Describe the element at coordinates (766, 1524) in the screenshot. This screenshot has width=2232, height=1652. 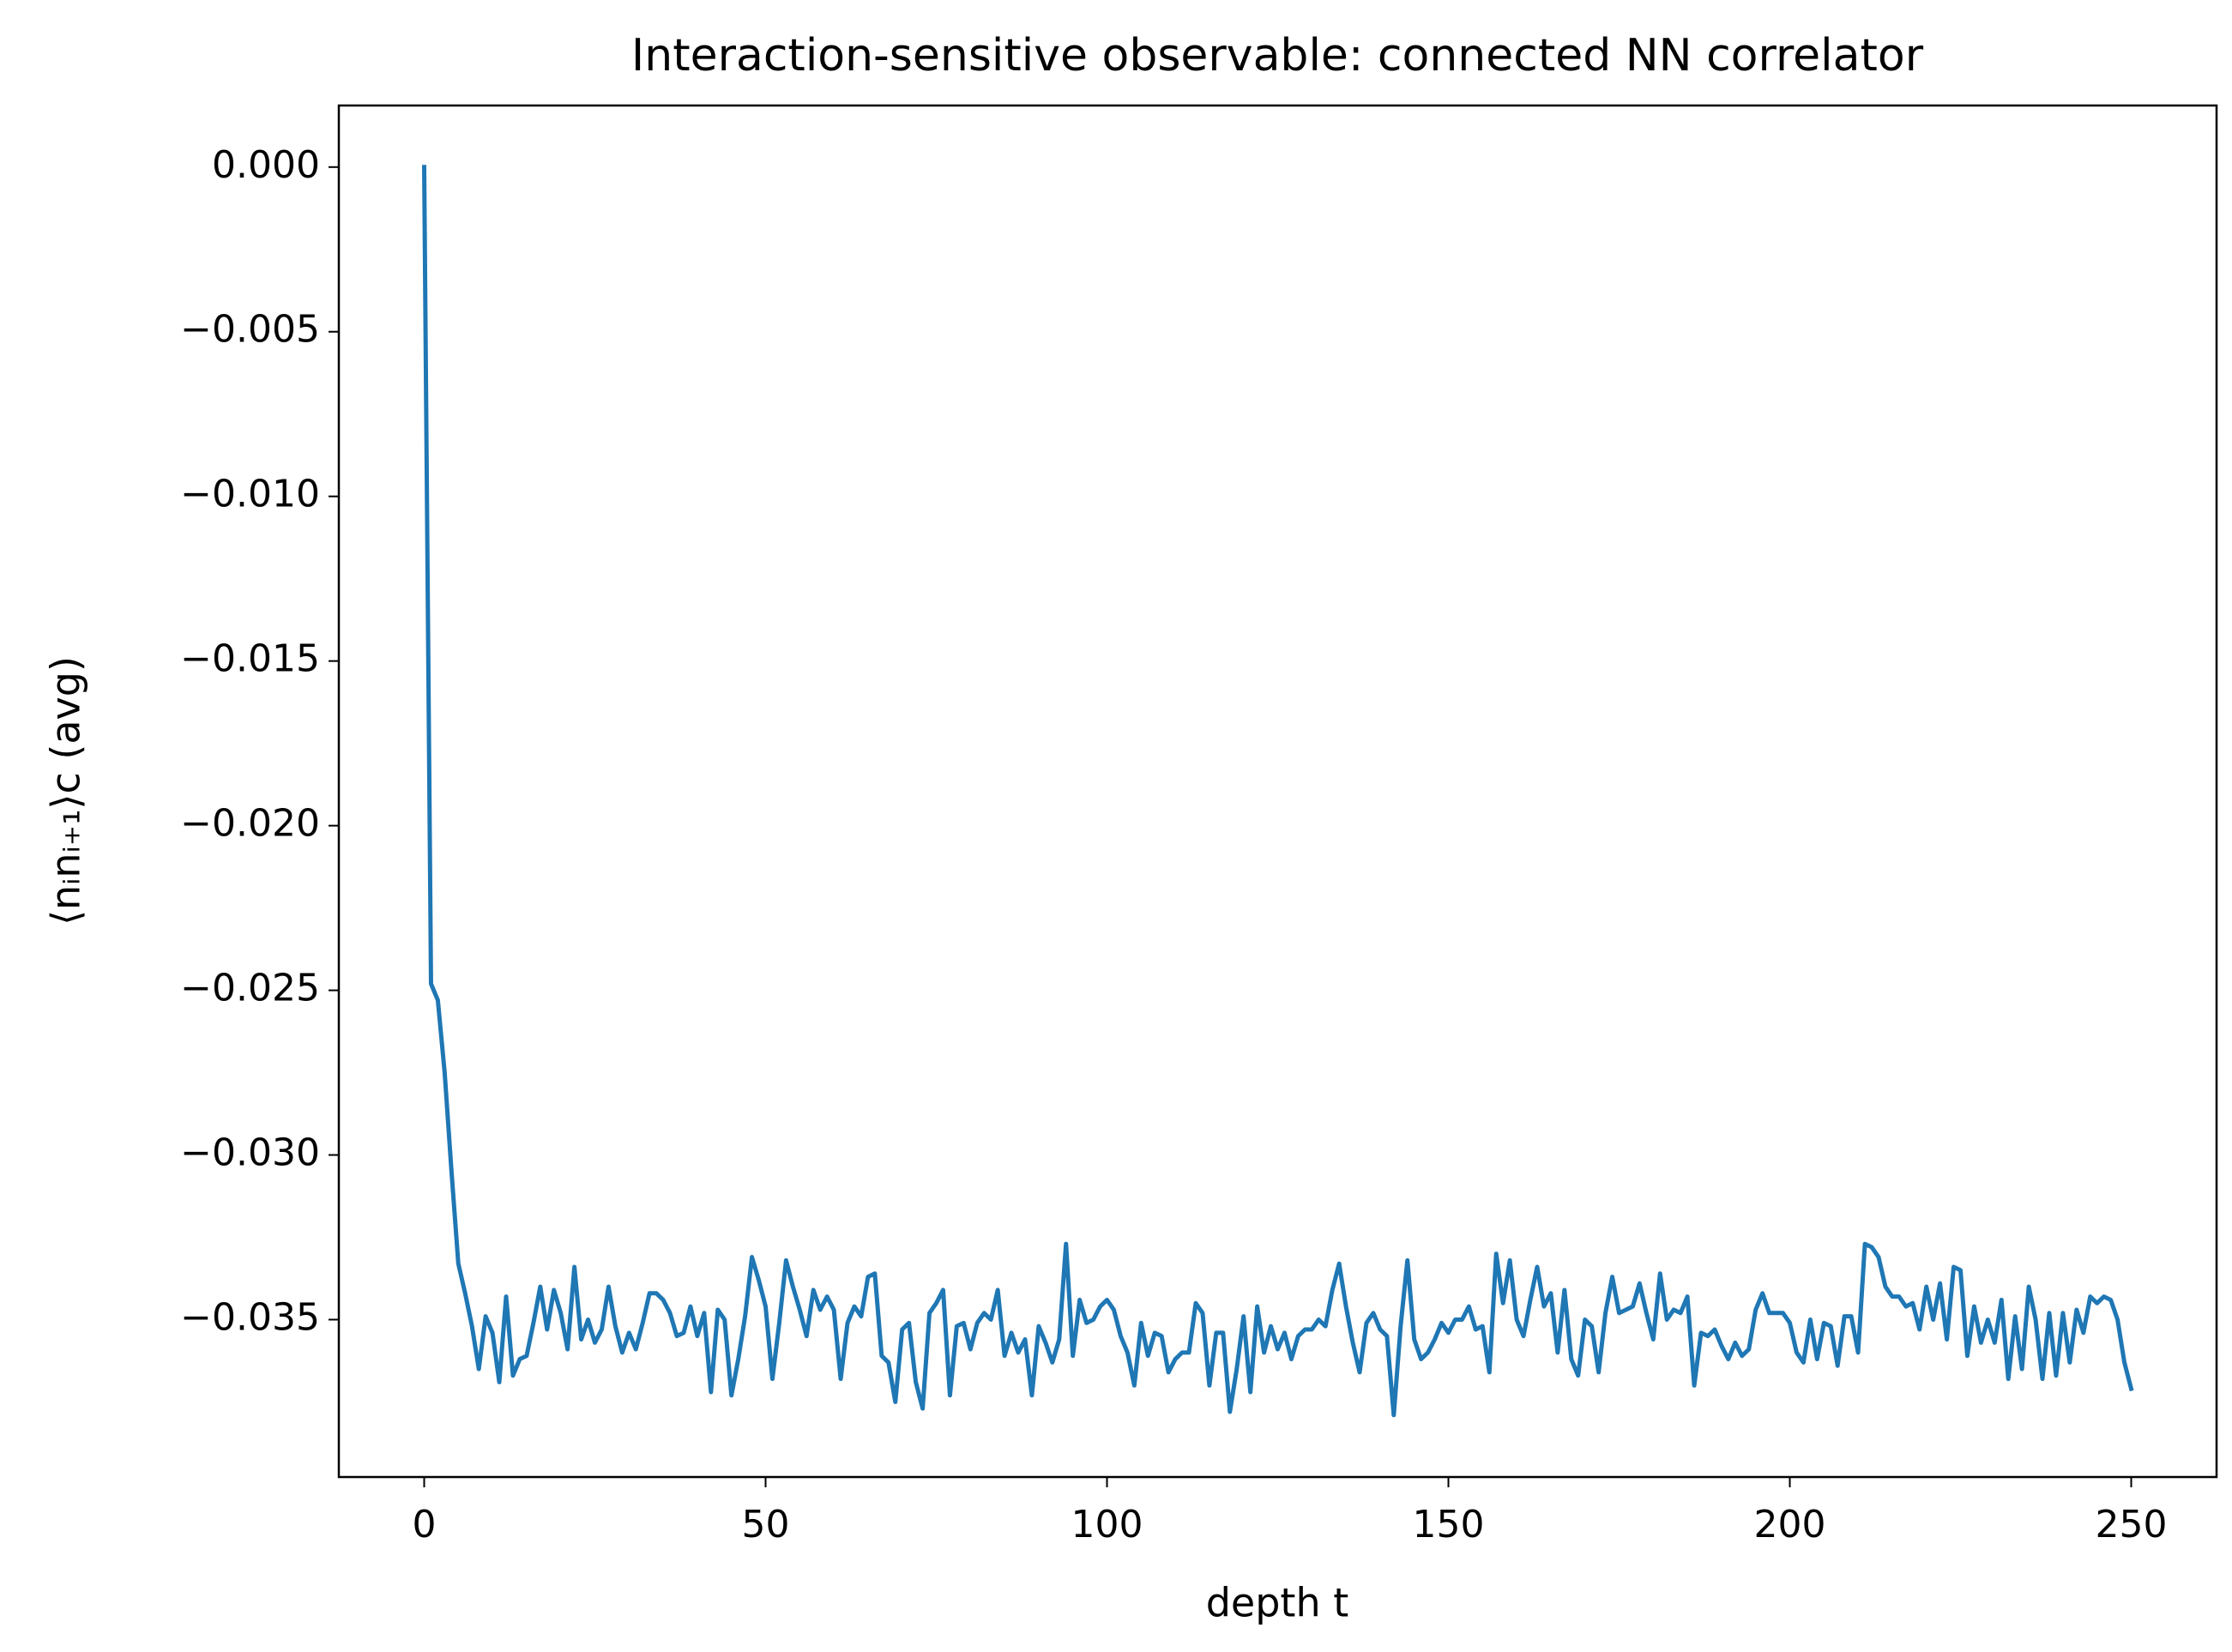
I see `x-tick-label: 50` at that location.